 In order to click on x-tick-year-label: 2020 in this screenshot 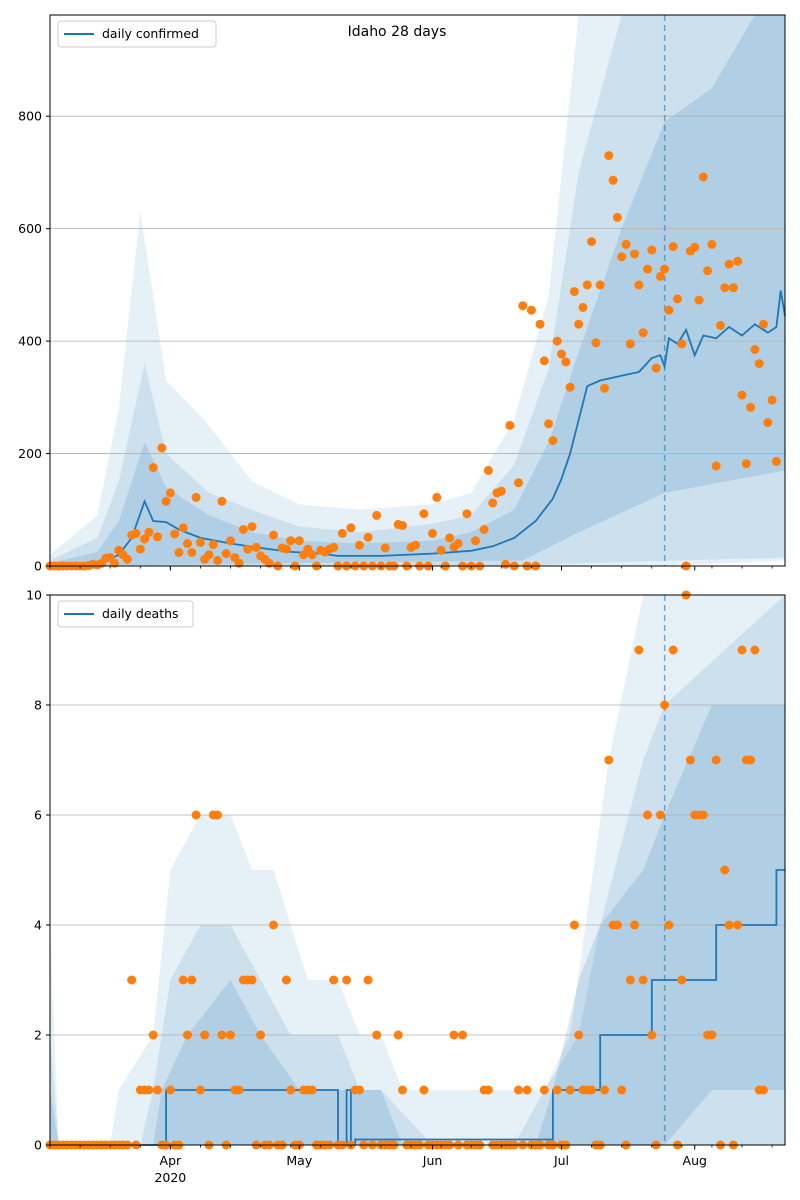, I will do `click(170, 1177)`.